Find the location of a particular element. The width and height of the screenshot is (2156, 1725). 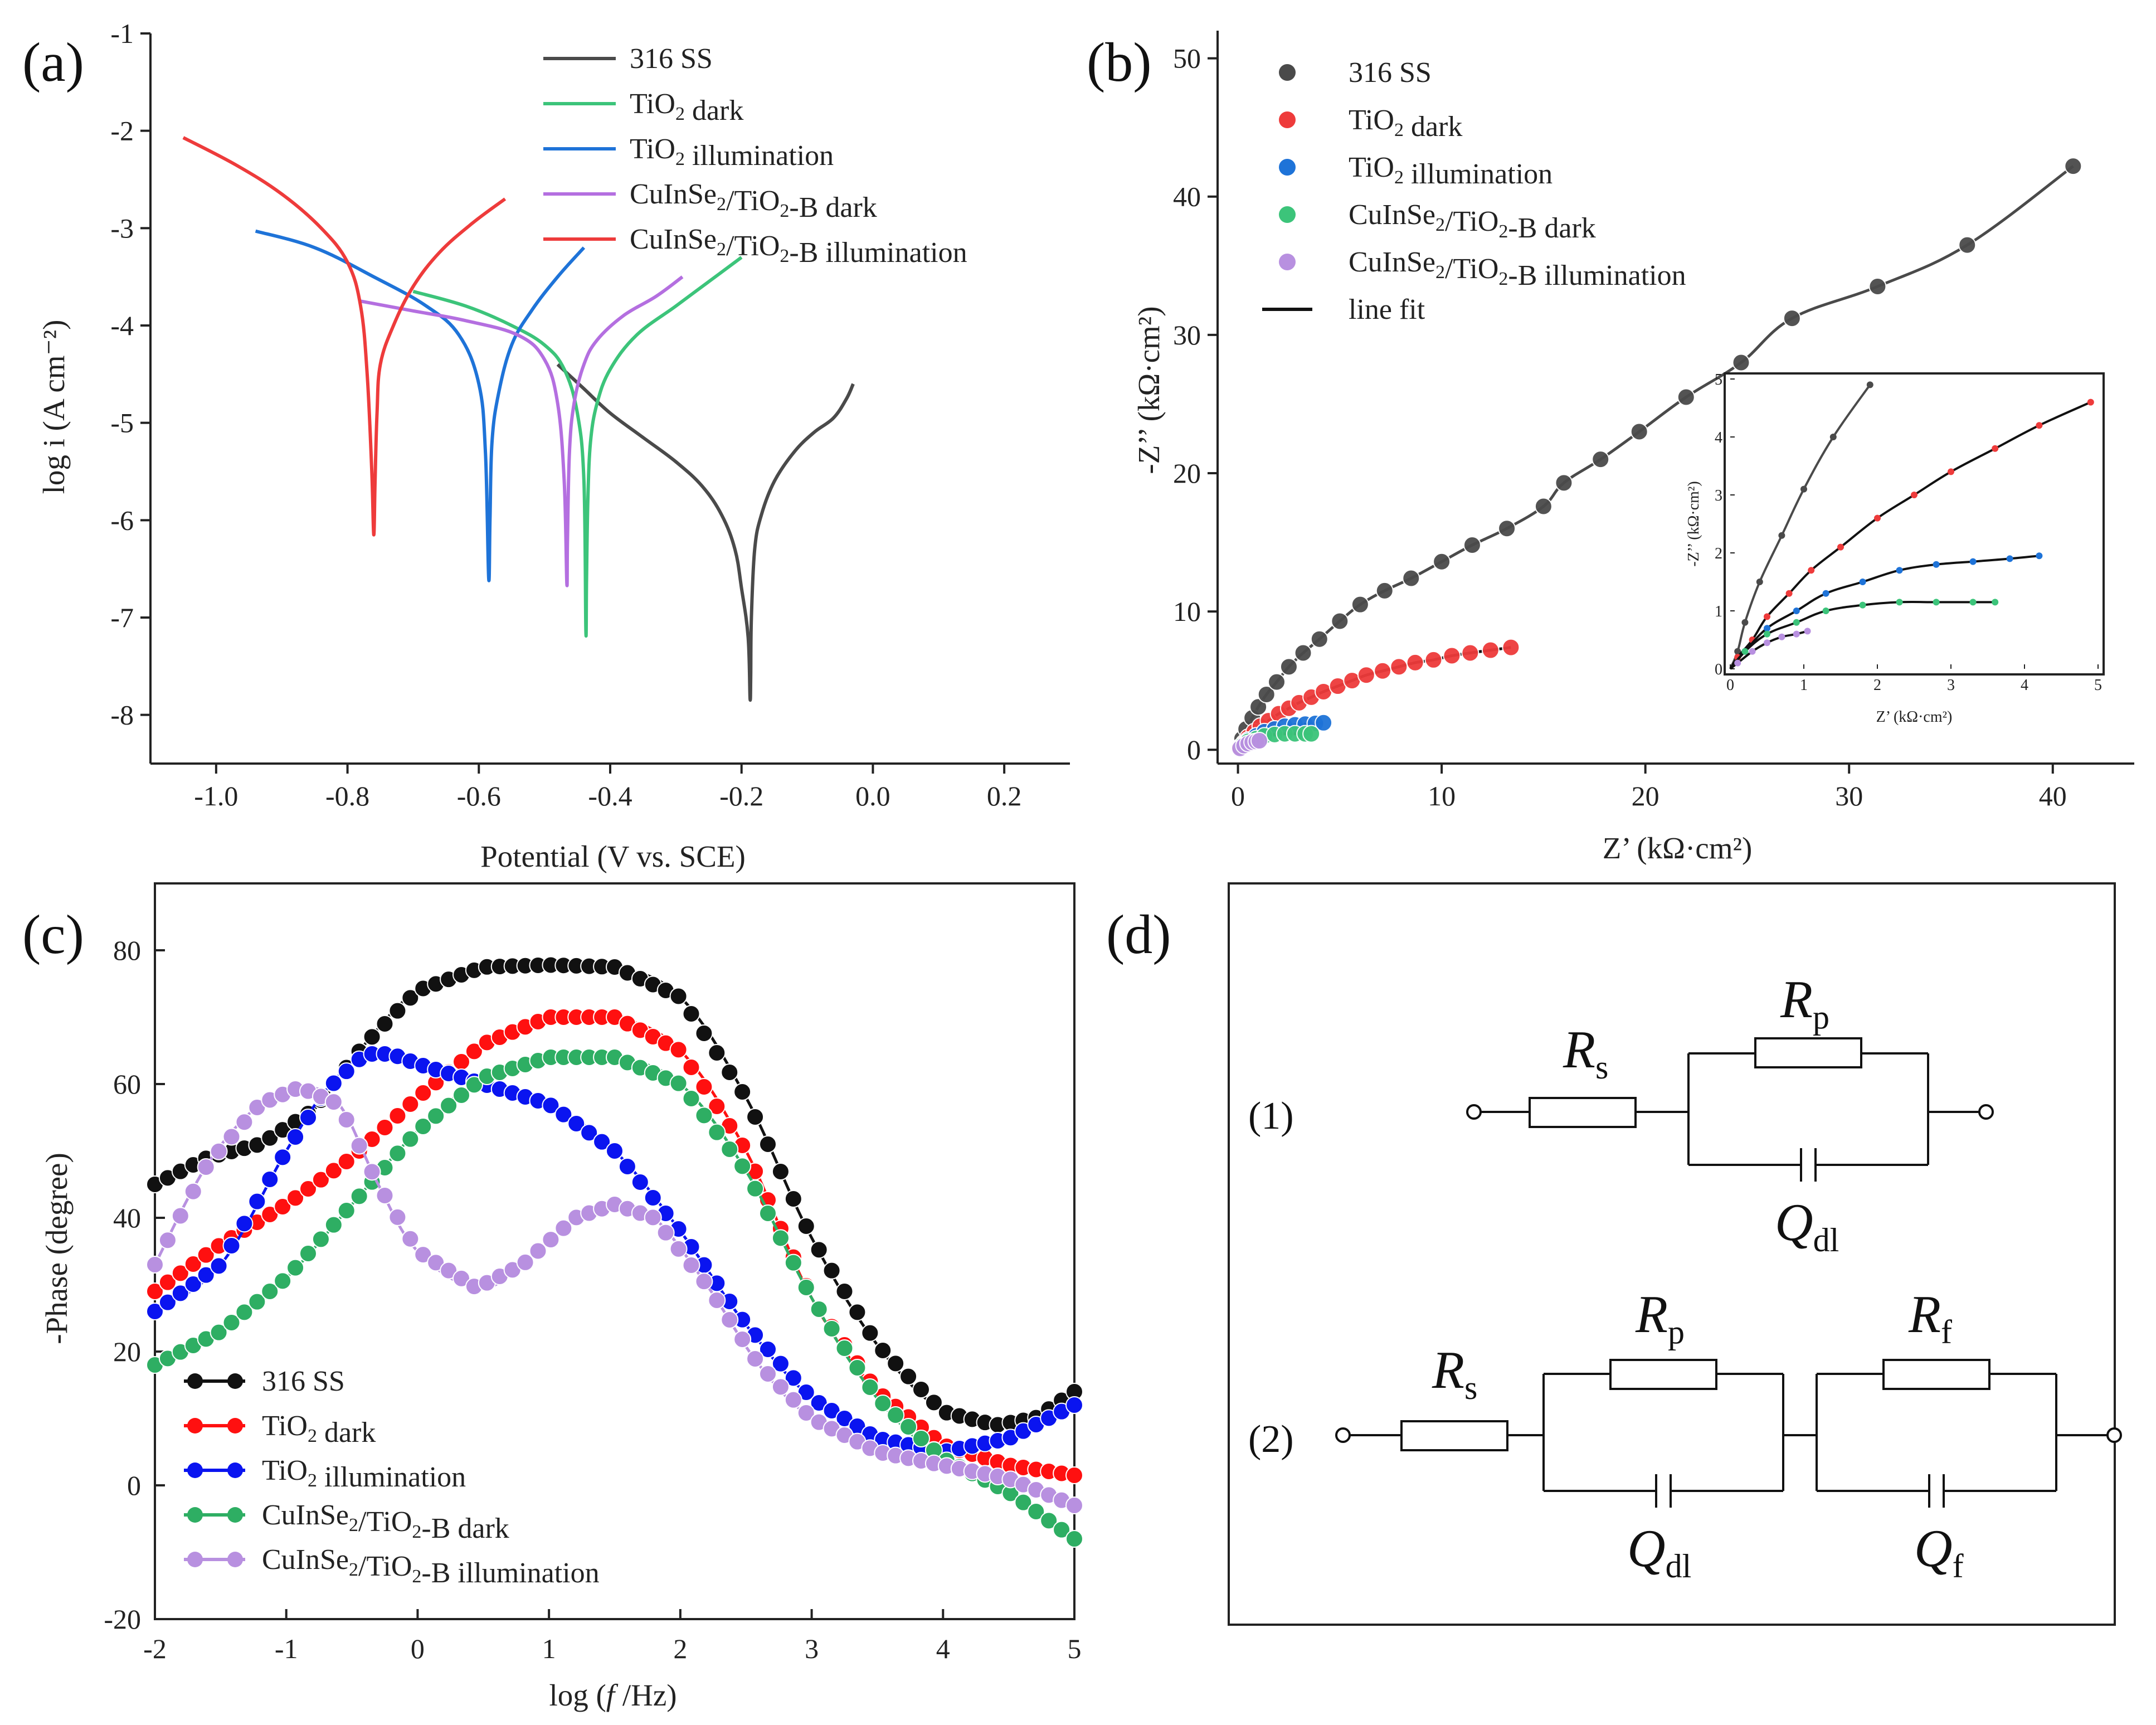

b-inset-y-tick-label: 3 is located at coordinates (1718, 495).